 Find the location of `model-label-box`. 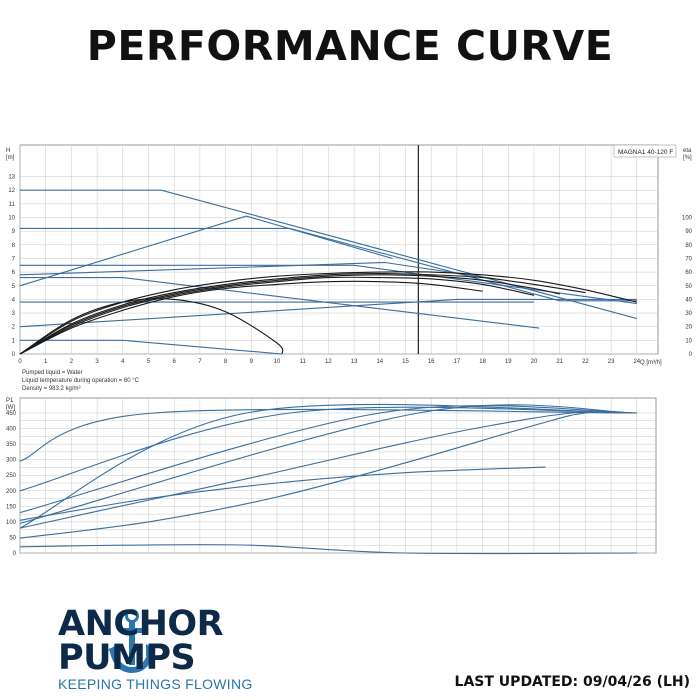

model-label-box is located at coordinates (645, 151).